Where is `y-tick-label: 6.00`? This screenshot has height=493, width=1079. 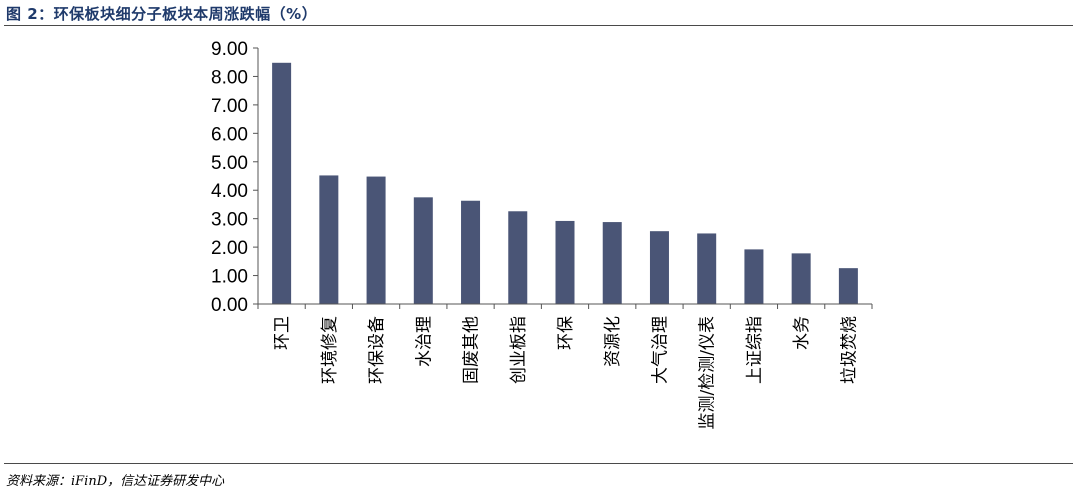
y-tick-label: 6.00 is located at coordinates (229, 134).